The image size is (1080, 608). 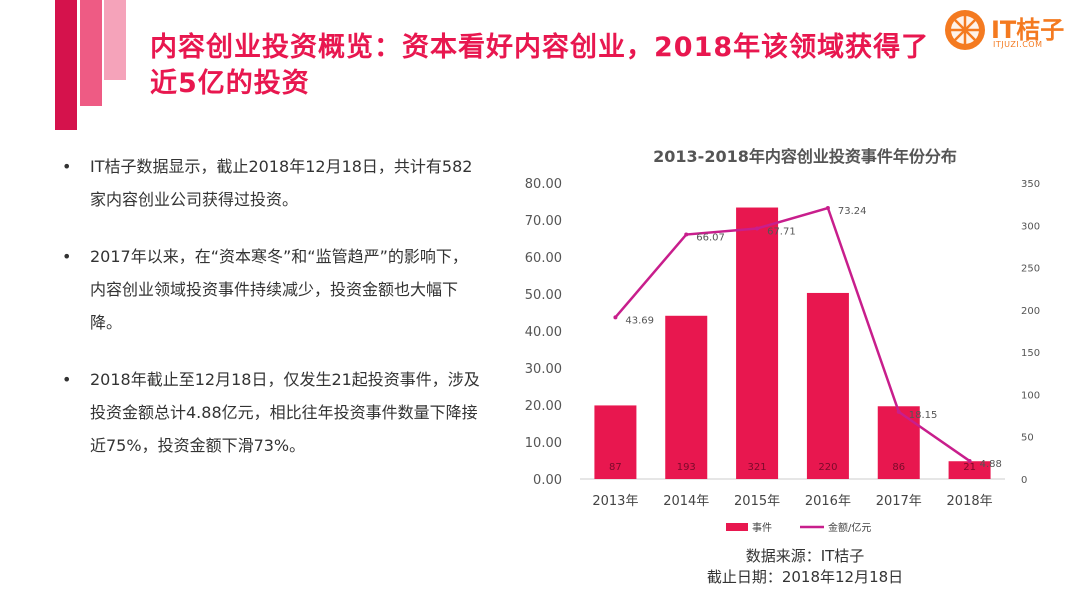 What do you see at coordinates (543, 184) in the screenshot?
I see `left-axis-tick-label: 80.00` at bounding box center [543, 184].